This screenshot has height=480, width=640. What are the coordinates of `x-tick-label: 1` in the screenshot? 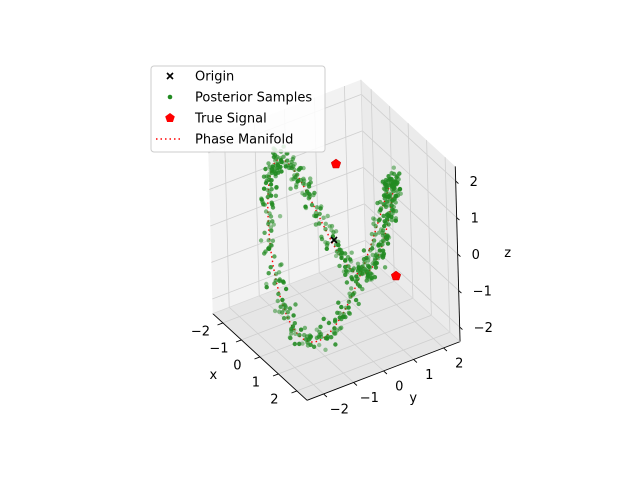 It's located at (256, 383).